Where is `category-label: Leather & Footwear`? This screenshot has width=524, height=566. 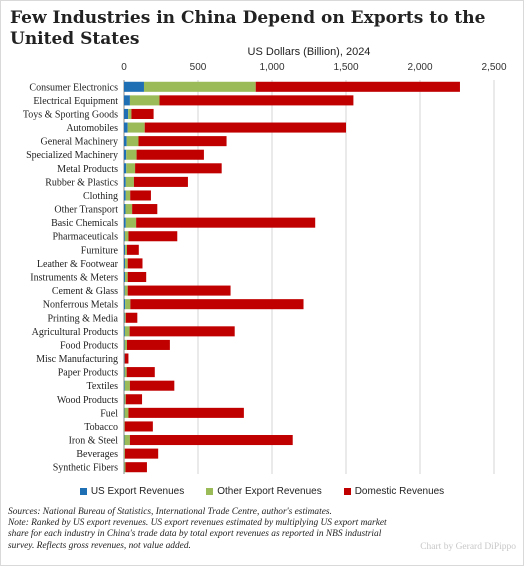
category-label: Leather & Footwear is located at coordinates (78, 264).